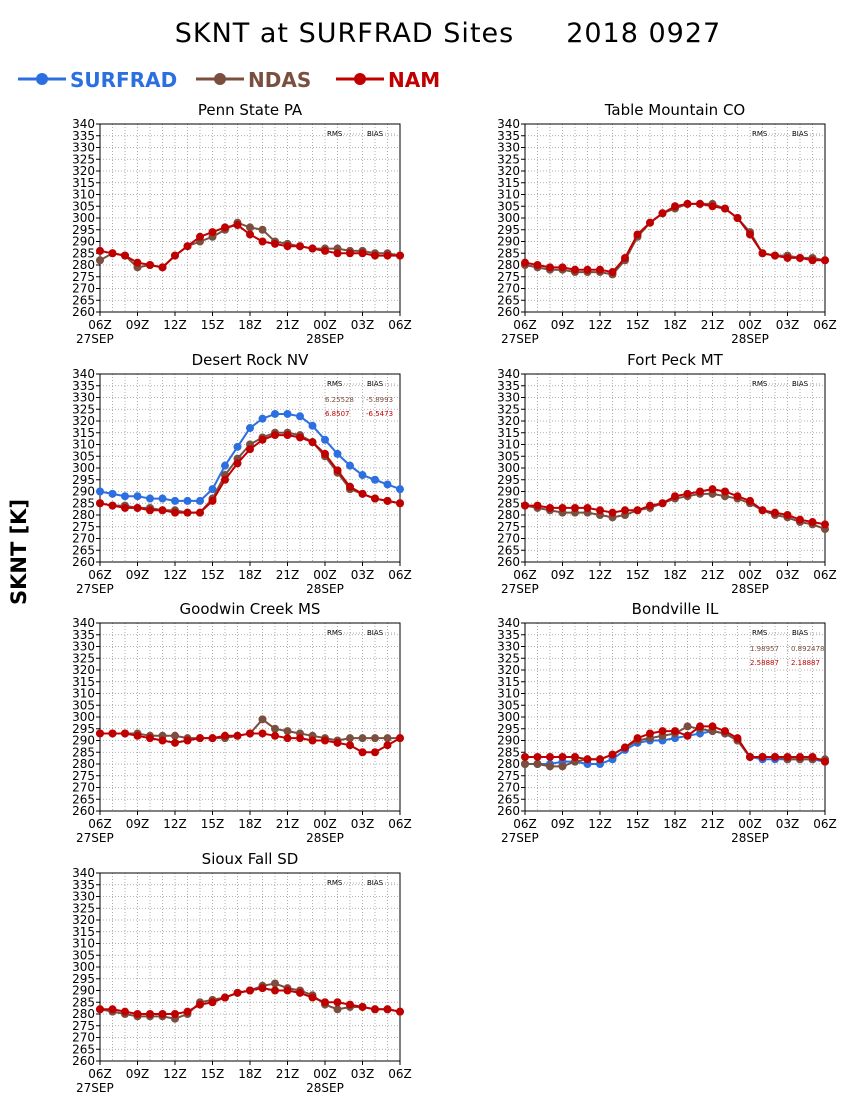  Describe the element at coordinates (250, 609) in the screenshot. I see `panel-title: Goodwin Creek MS` at that location.